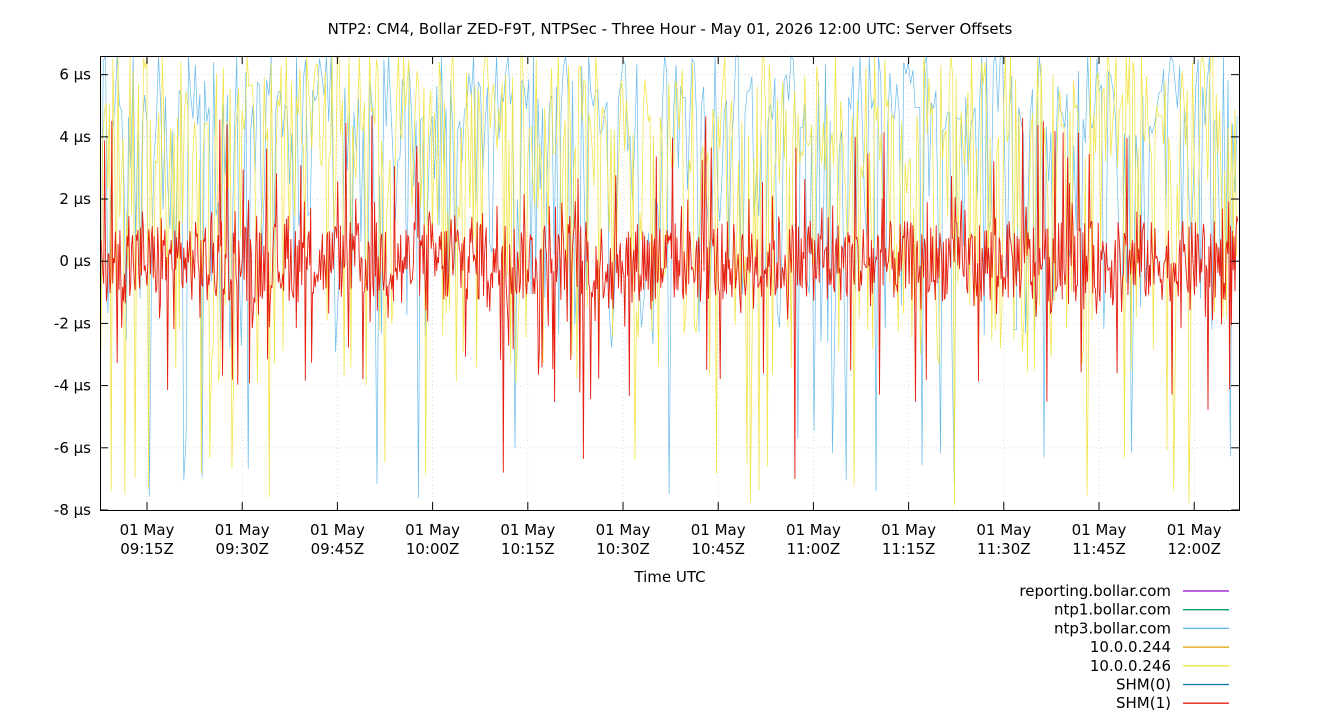 Image resolution: width=1340 pixels, height=720 pixels. What do you see at coordinates (72, 386) in the screenshot?
I see `y-tick-label: -4 µs` at bounding box center [72, 386].